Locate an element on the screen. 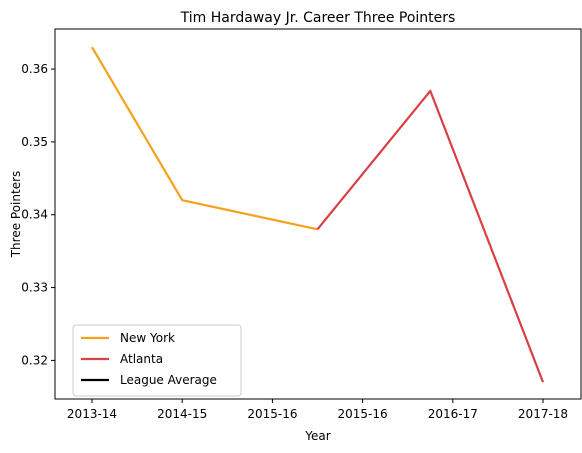 This screenshot has width=582, height=453. x-tick-label: 2013-14 is located at coordinates (92, 414).